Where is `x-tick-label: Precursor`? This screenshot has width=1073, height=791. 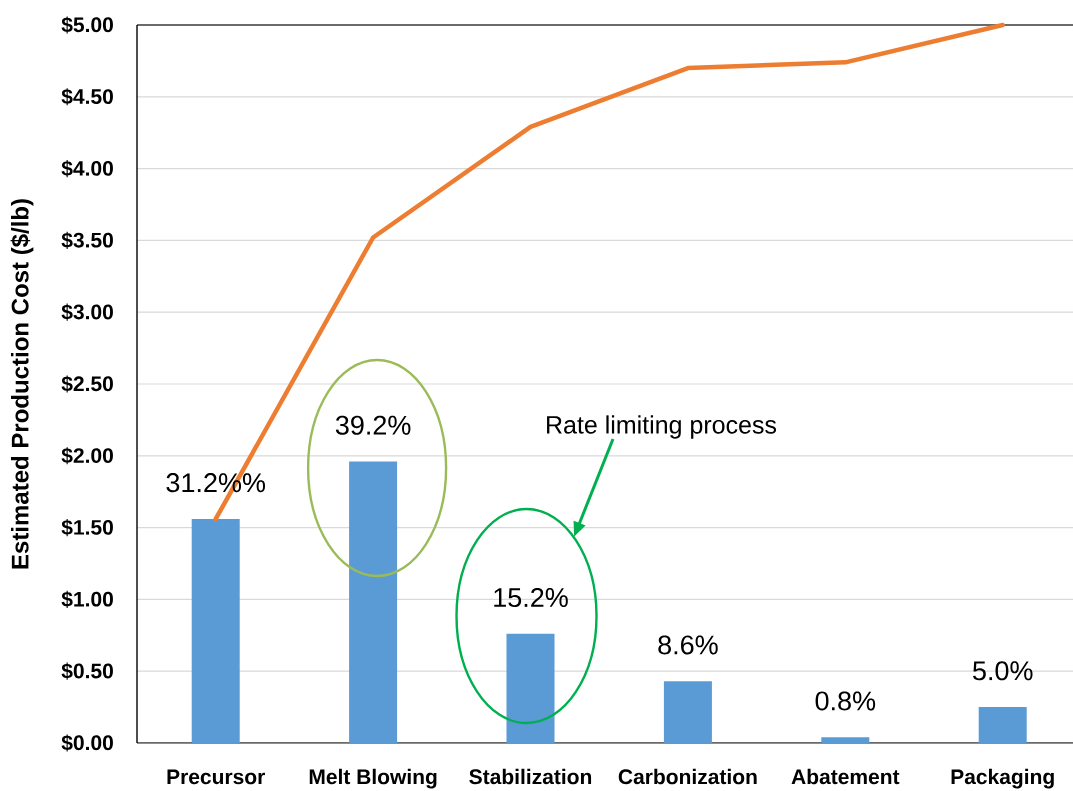 x-tick-label: Precursor is located at coordinates (216, 777).